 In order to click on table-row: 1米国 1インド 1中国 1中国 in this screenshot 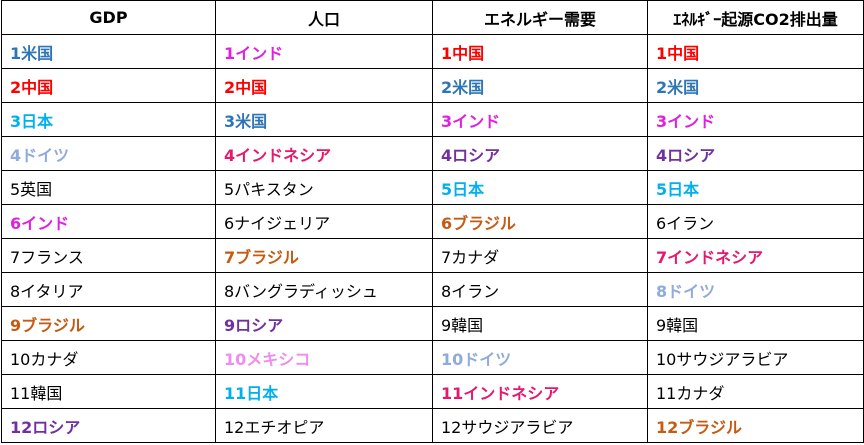, I will do `click(432, 51)`.